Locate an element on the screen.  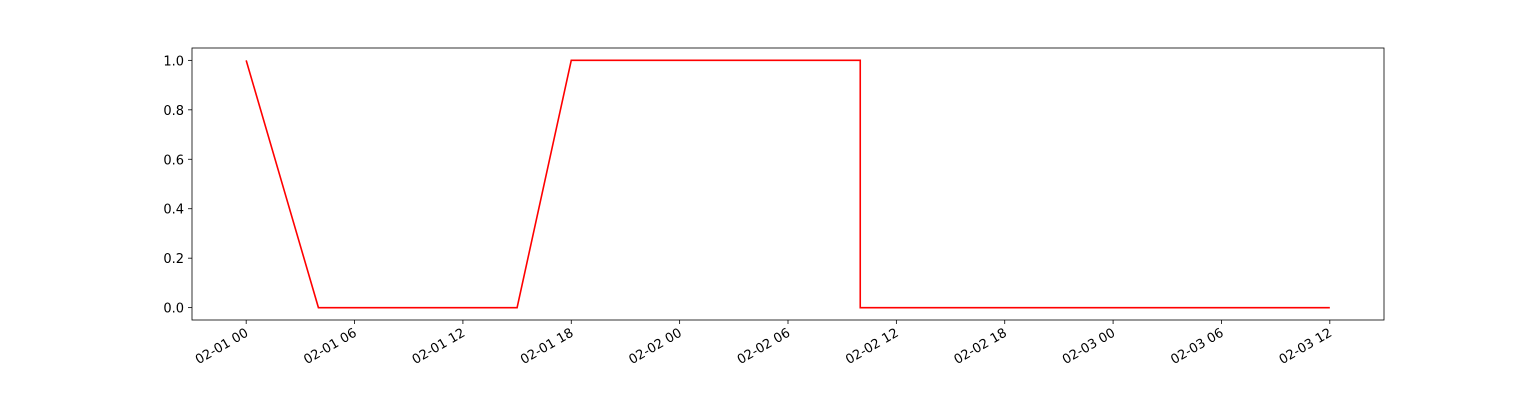
y-tick-label: 0.2 is located at coordinates (173, 259).